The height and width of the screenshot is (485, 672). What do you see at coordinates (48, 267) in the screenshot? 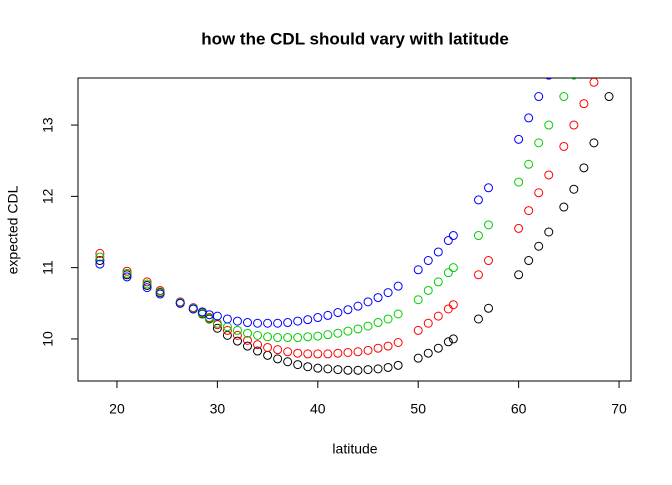
I see `y-tick-label: 11` at bounding box center [48, 267].